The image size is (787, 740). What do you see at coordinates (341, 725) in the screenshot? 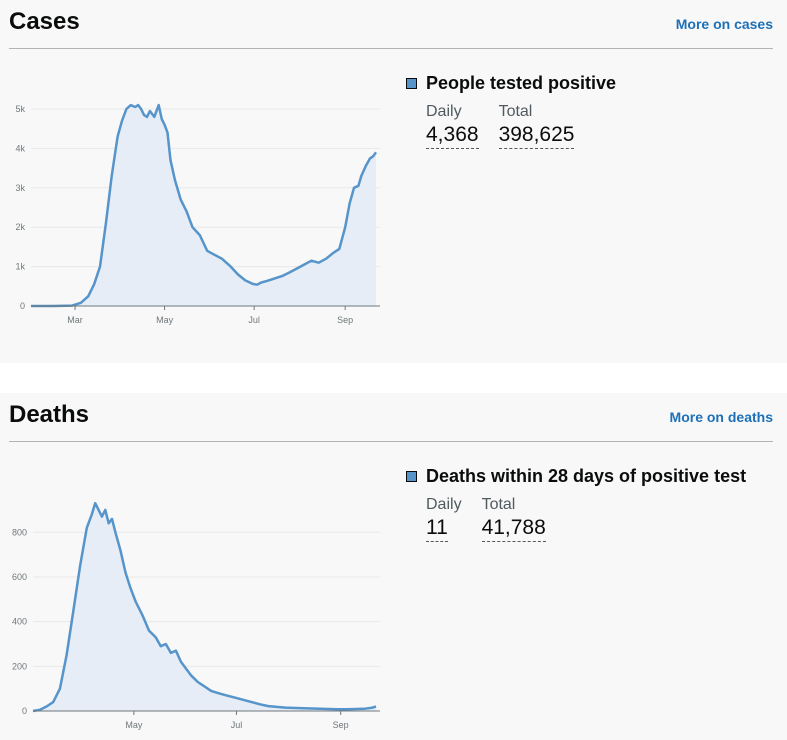
I see `deaths-xtick-label: Sep` at bounding box center [341, 725].